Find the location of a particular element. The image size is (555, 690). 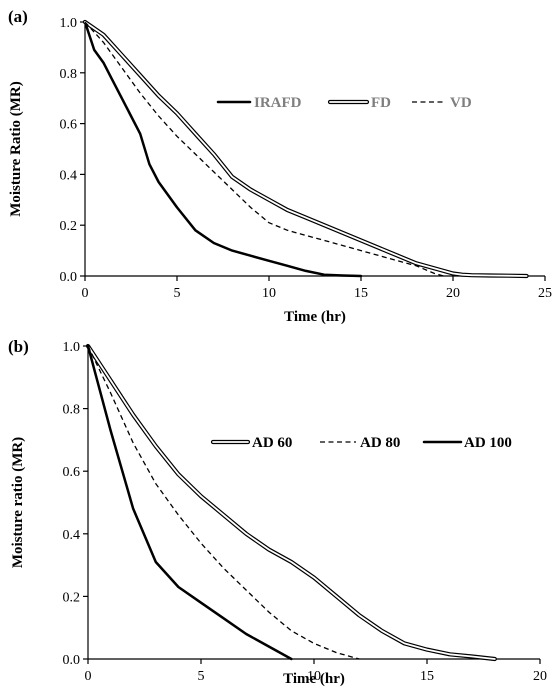

legend-label: IRAFD is located at coordinates (278, 103).